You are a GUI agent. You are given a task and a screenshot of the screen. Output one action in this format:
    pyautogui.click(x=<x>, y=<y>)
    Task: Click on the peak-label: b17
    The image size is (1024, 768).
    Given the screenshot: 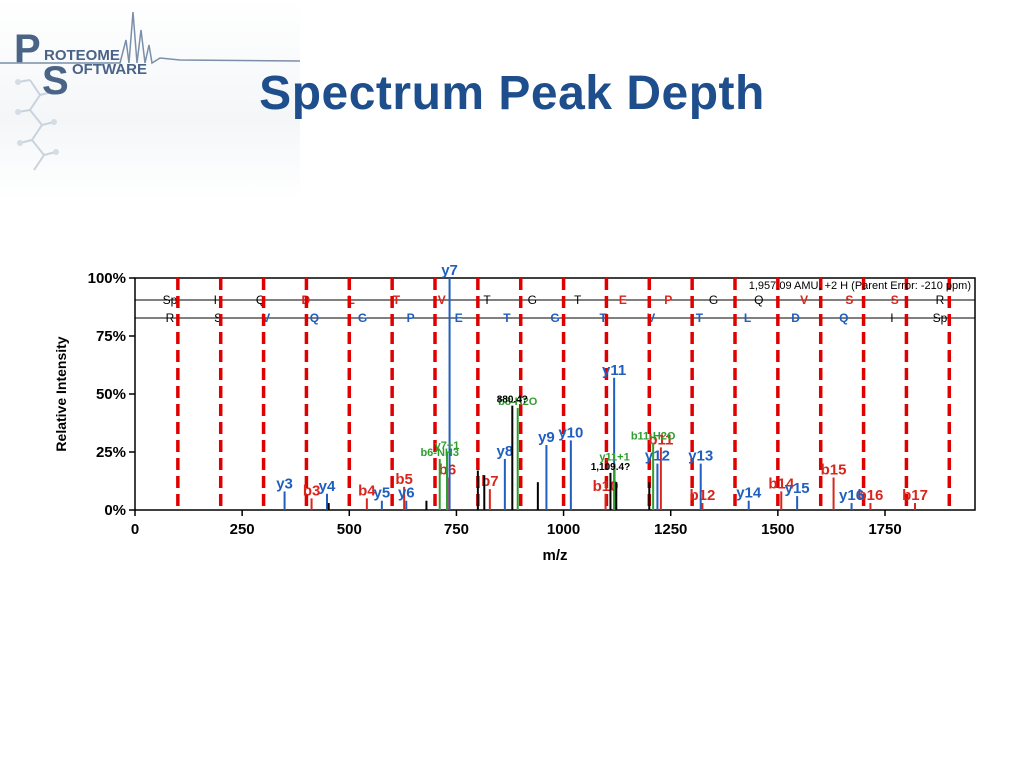 What is the action you would take?
    pyautogui.click(x=915, y=495)
    